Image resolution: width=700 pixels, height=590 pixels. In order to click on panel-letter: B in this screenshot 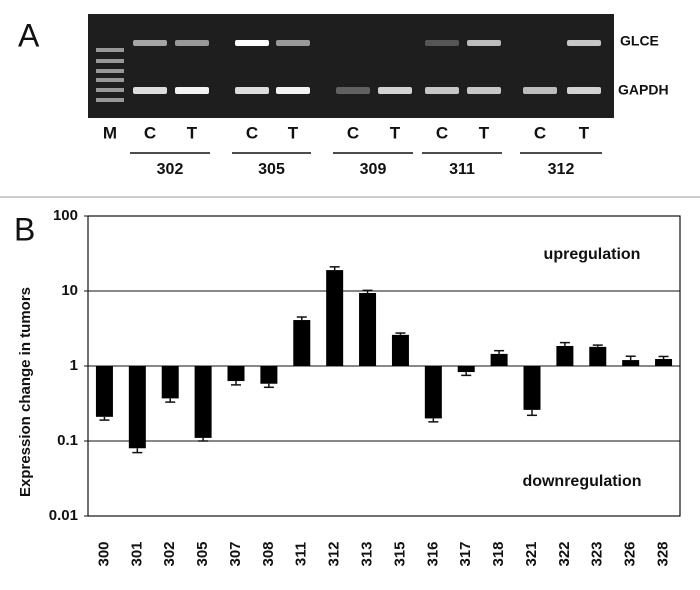, I will do `click(24, 229)`.